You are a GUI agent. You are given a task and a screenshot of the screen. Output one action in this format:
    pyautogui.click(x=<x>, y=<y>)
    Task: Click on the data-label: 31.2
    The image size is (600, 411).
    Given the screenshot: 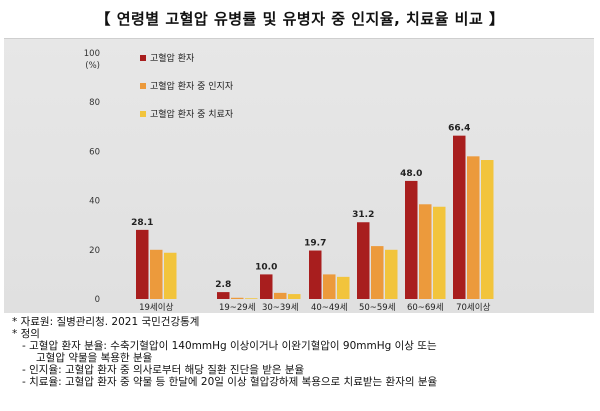 What is the action you would take?
    pyautogui.click(x=363, y=215)
    